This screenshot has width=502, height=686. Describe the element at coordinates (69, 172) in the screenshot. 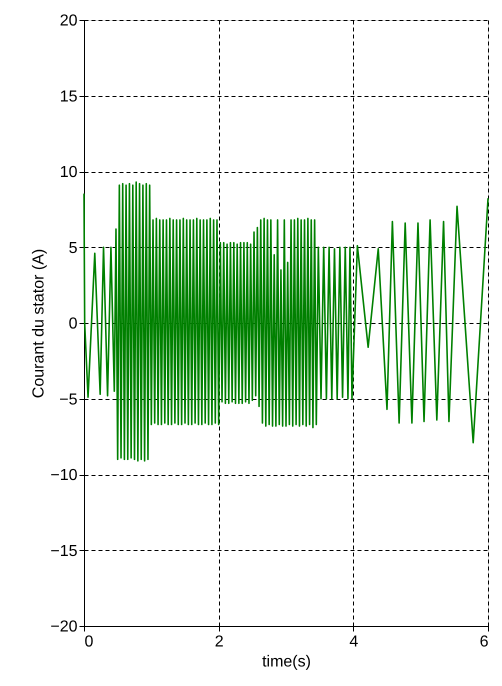

I see `y-tick-label: 10` at that location.